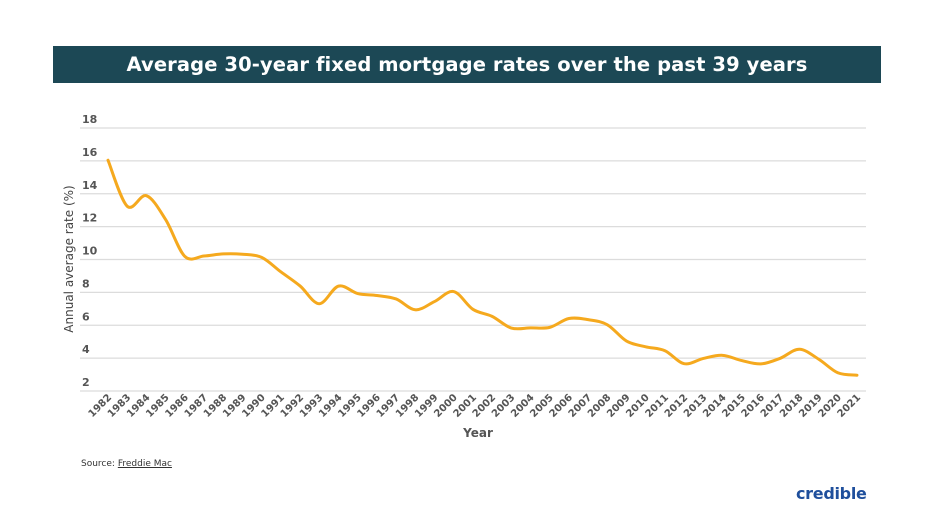  I want to click on source-label: Source:, so click(98, 464).